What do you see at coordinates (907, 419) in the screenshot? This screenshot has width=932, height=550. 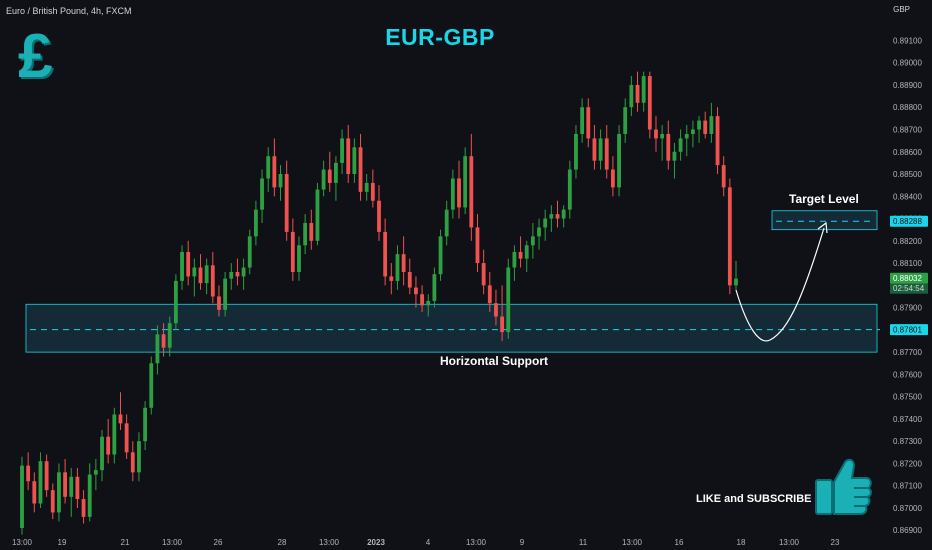 I see `price-tick-label: 0.87400` at bounding box center [907, 419].